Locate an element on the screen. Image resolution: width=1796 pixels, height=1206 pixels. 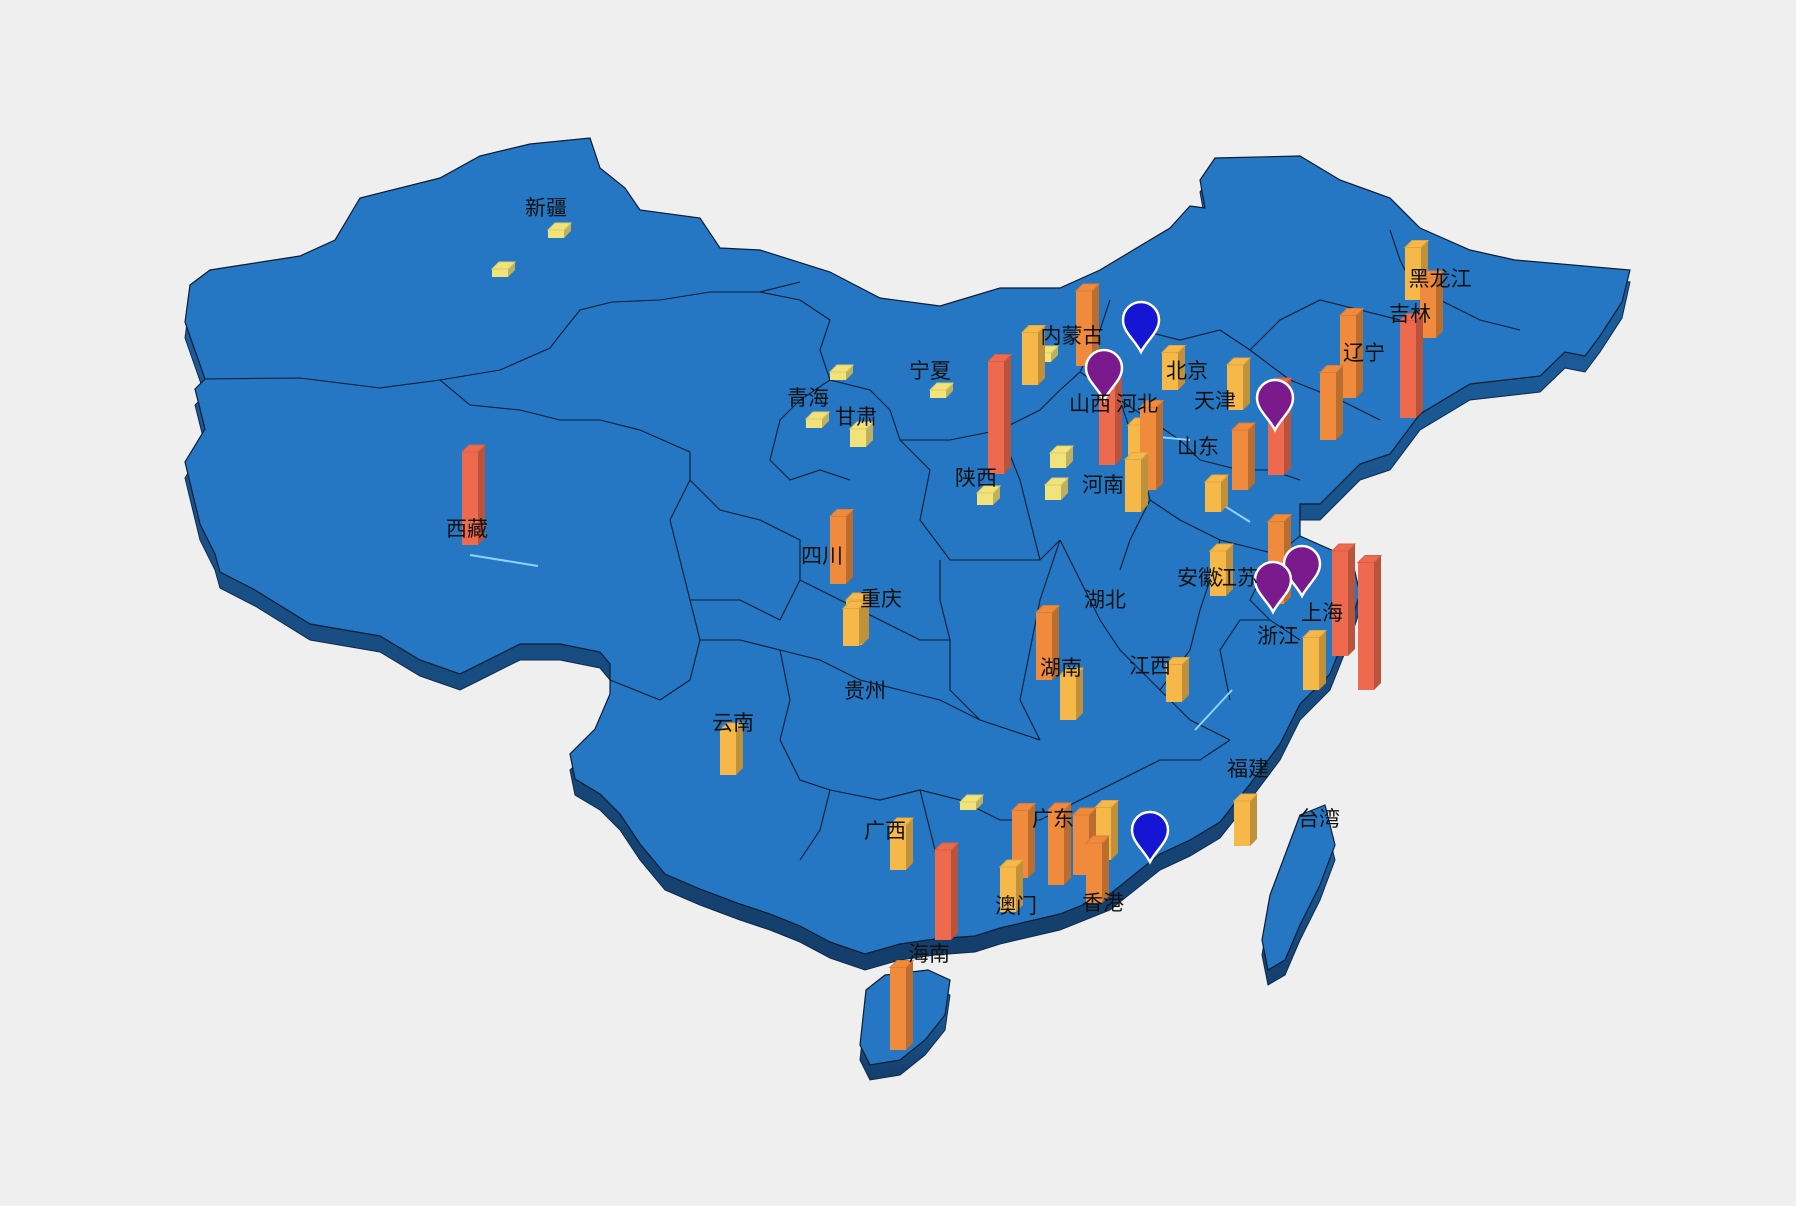
province-label-taiwan: 台湾 is located at coordinates (1319, 819).